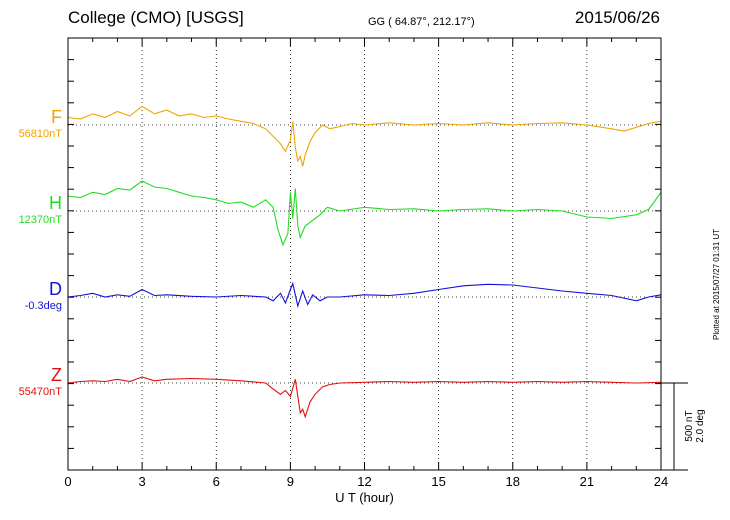  Describe the element at coordinates (67, 481) in the screenshot. I see `x-tick-label: 0` at that location.